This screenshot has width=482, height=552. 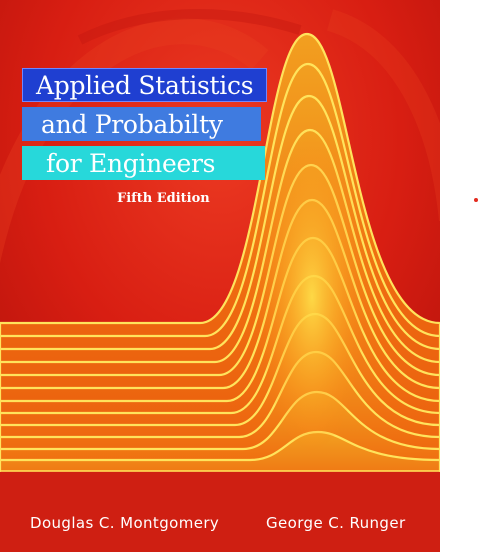 What do you see at coordinates (143, 163) in the screenshot?
I see `title-line-3: for Engineers` at bounding box center [143, 163].